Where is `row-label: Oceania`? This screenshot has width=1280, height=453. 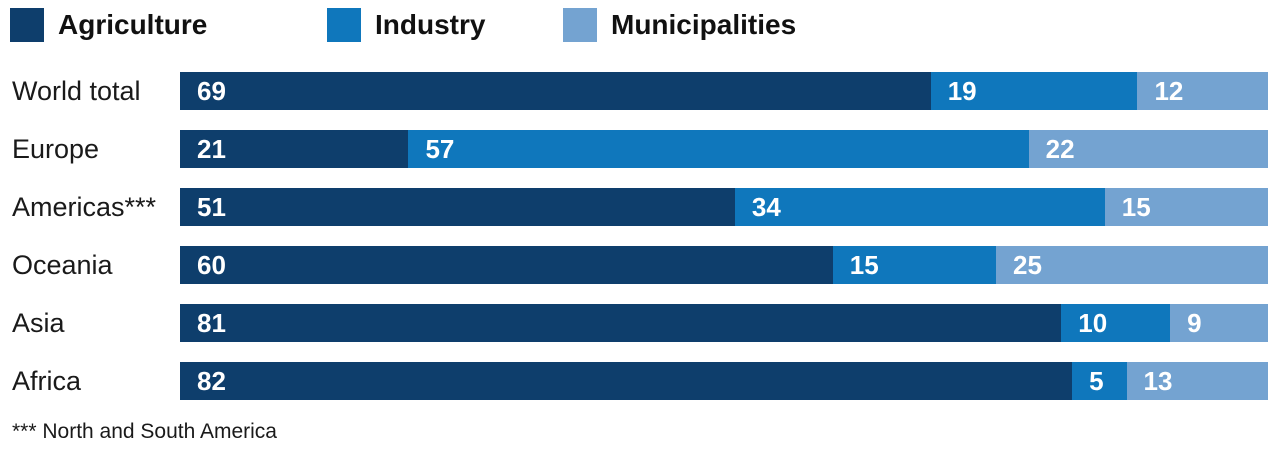 row-label: Oceania is located at coordinates (62, 265).